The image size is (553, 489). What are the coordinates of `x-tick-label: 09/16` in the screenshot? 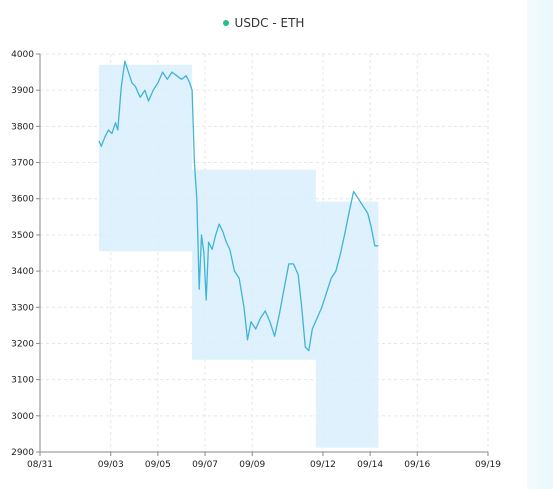 It's located at (417, 465).